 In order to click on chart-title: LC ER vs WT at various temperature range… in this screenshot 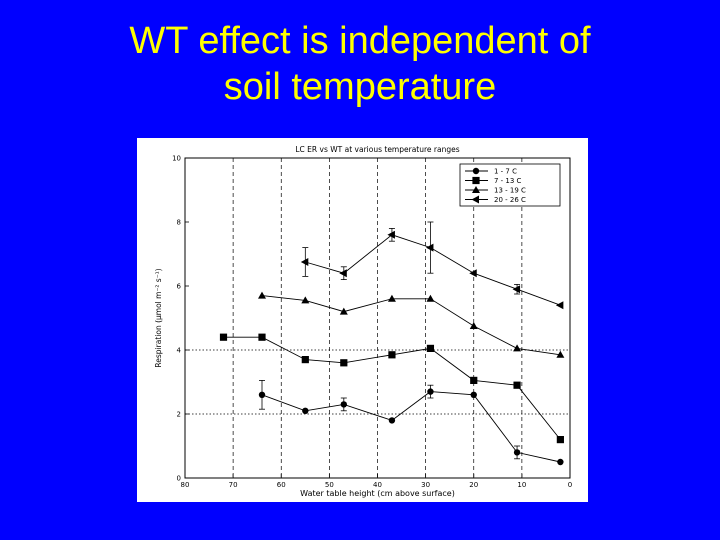, I will do `click(377, 149)`.